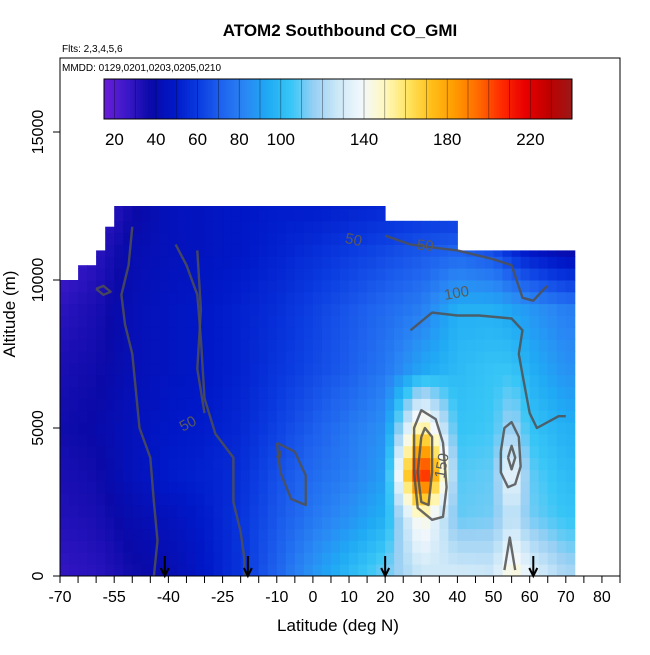 The image size is (650, 655). What do you see at coordinates (530, 139) in the screenshot?
I see `colorbar-tick-label: 220` at bounding box center [530, 139].